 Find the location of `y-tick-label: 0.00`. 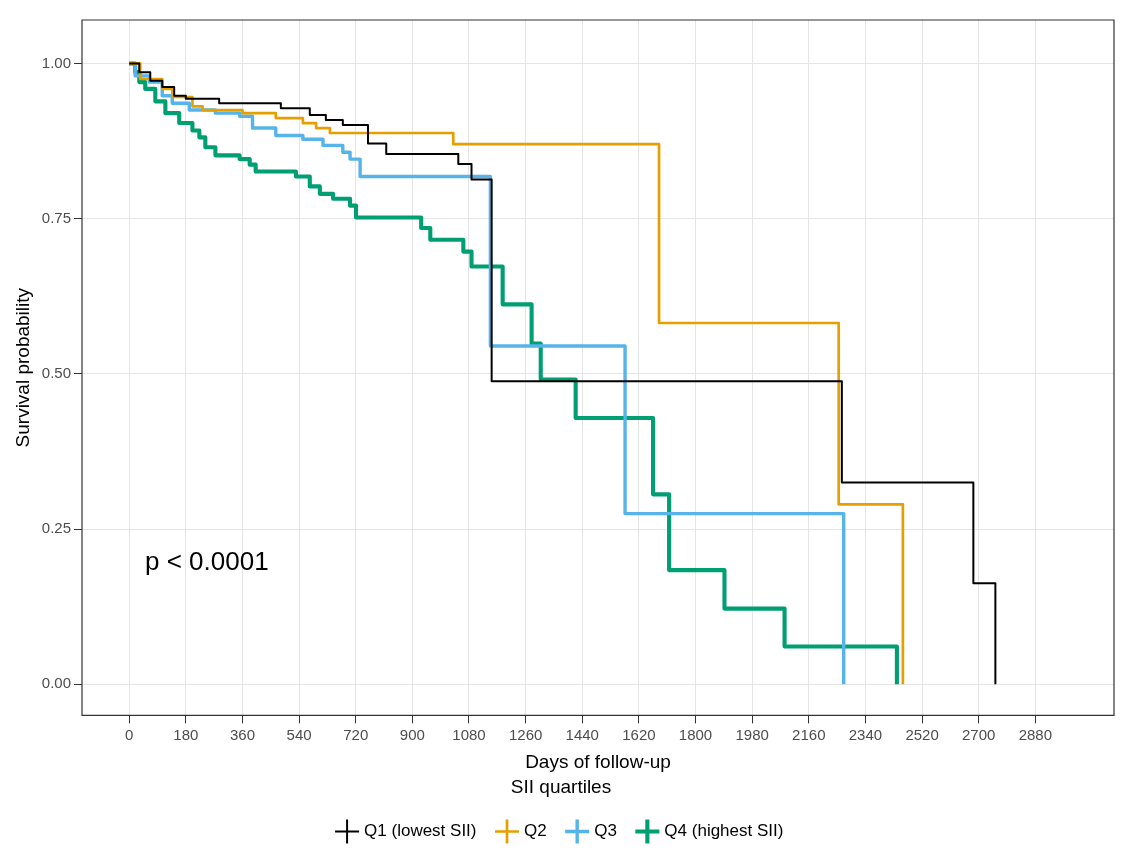

y-tick-label: 0.00 is located at coordinates (56, 683).